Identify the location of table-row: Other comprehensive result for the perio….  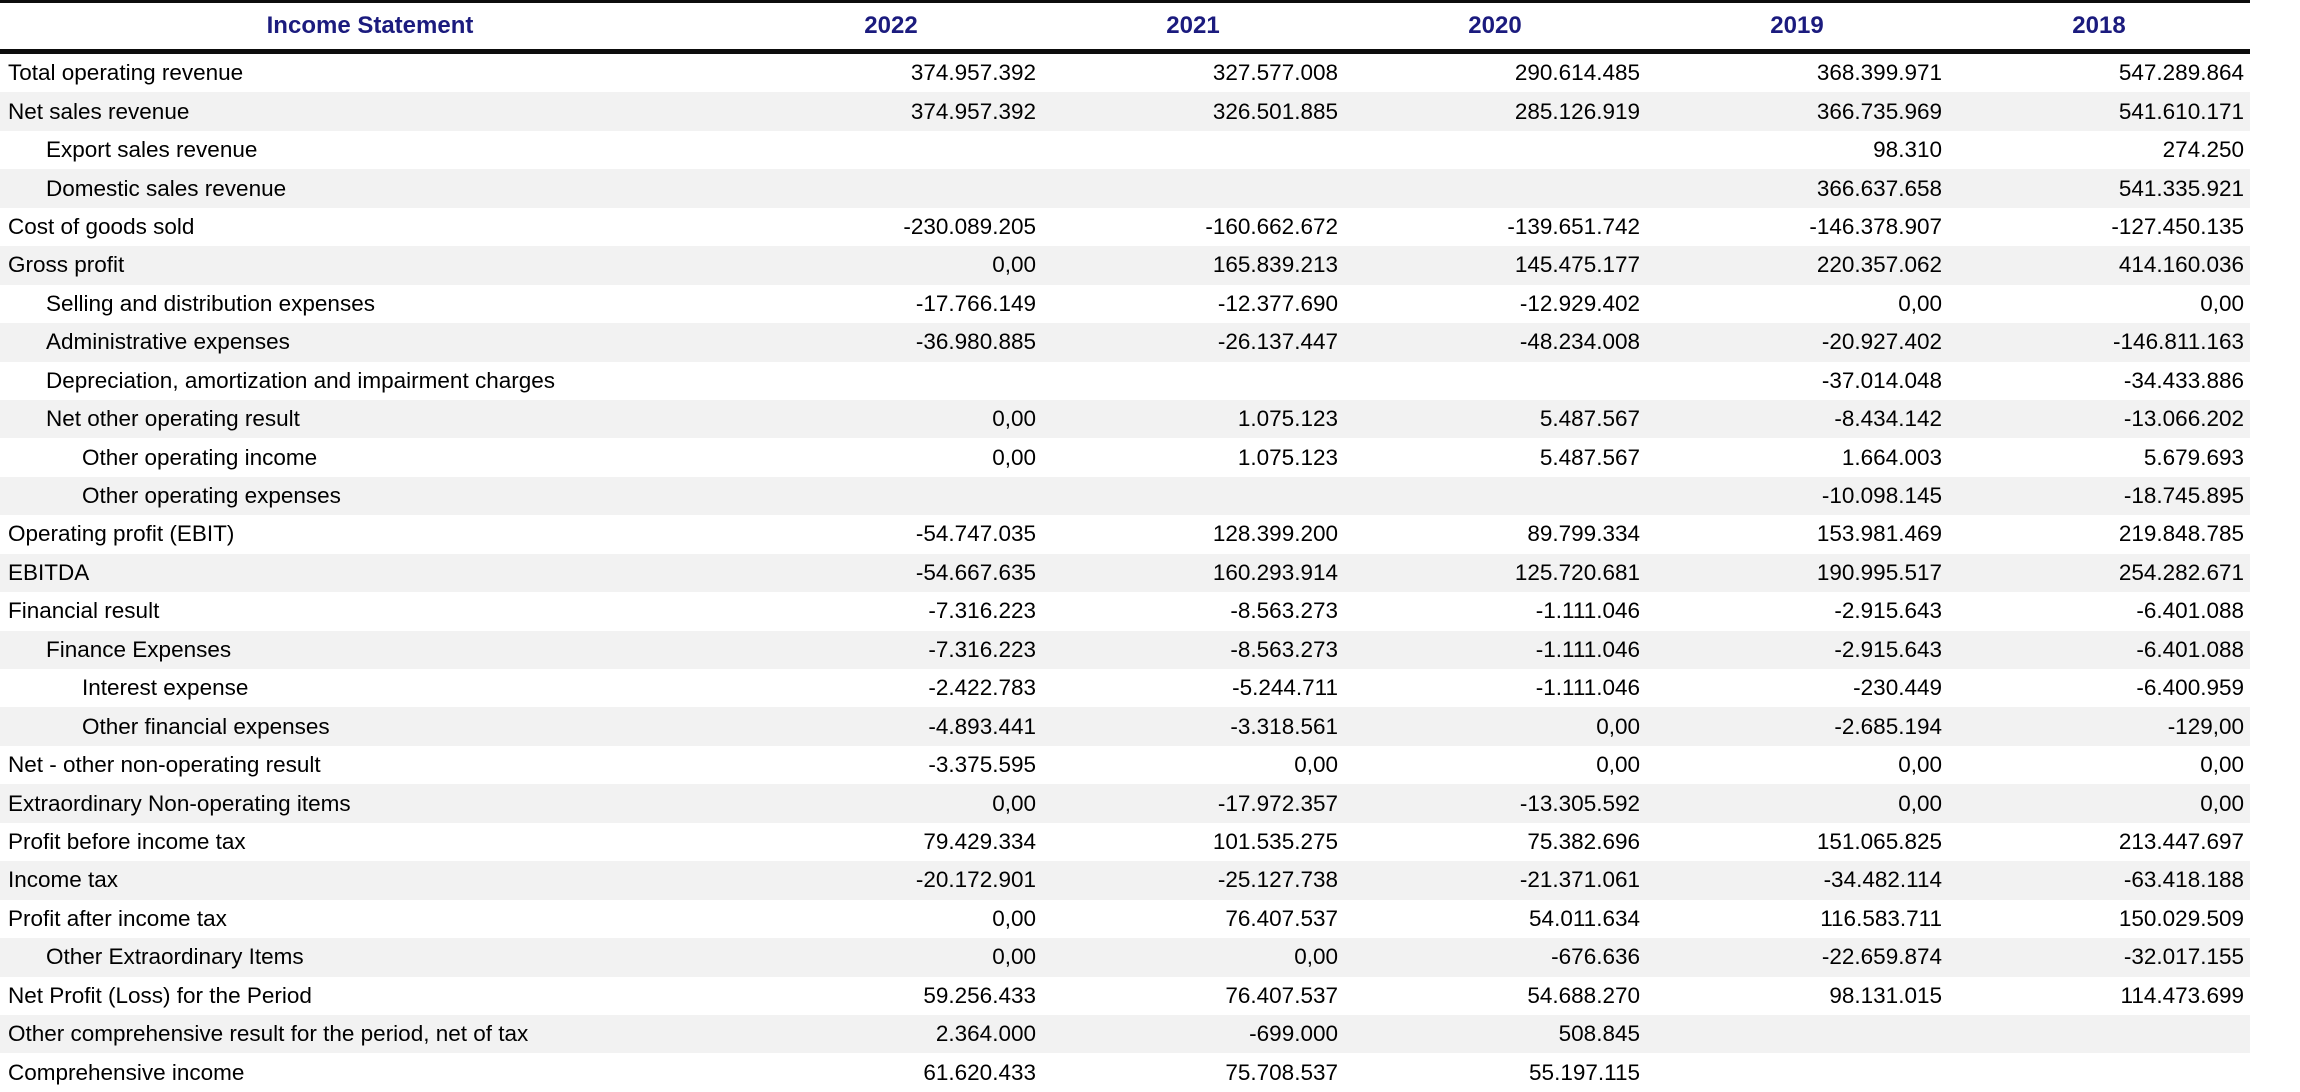
(1125, 1034).